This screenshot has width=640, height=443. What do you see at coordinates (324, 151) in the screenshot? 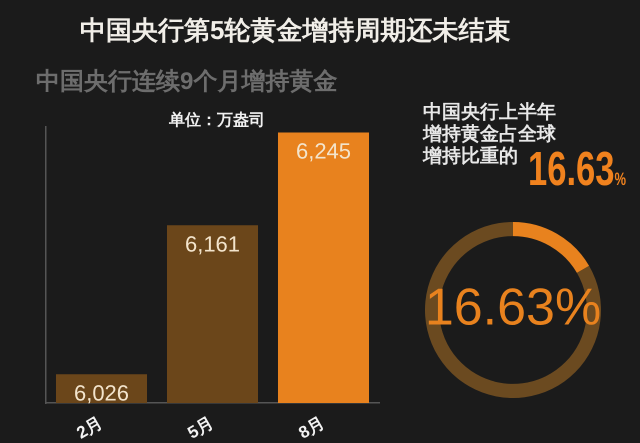
I see `data-label: 6,245` at bounding box center [324, 151].